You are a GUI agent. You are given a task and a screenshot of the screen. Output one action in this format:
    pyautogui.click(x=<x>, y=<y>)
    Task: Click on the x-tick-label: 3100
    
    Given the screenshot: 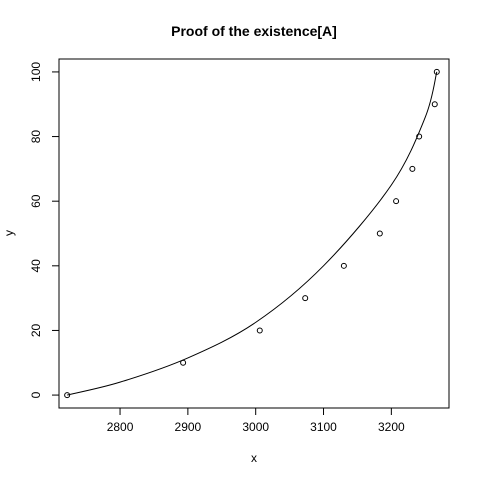 What is the action you would take?
    pyautogui.click(x=323, y=427)
    